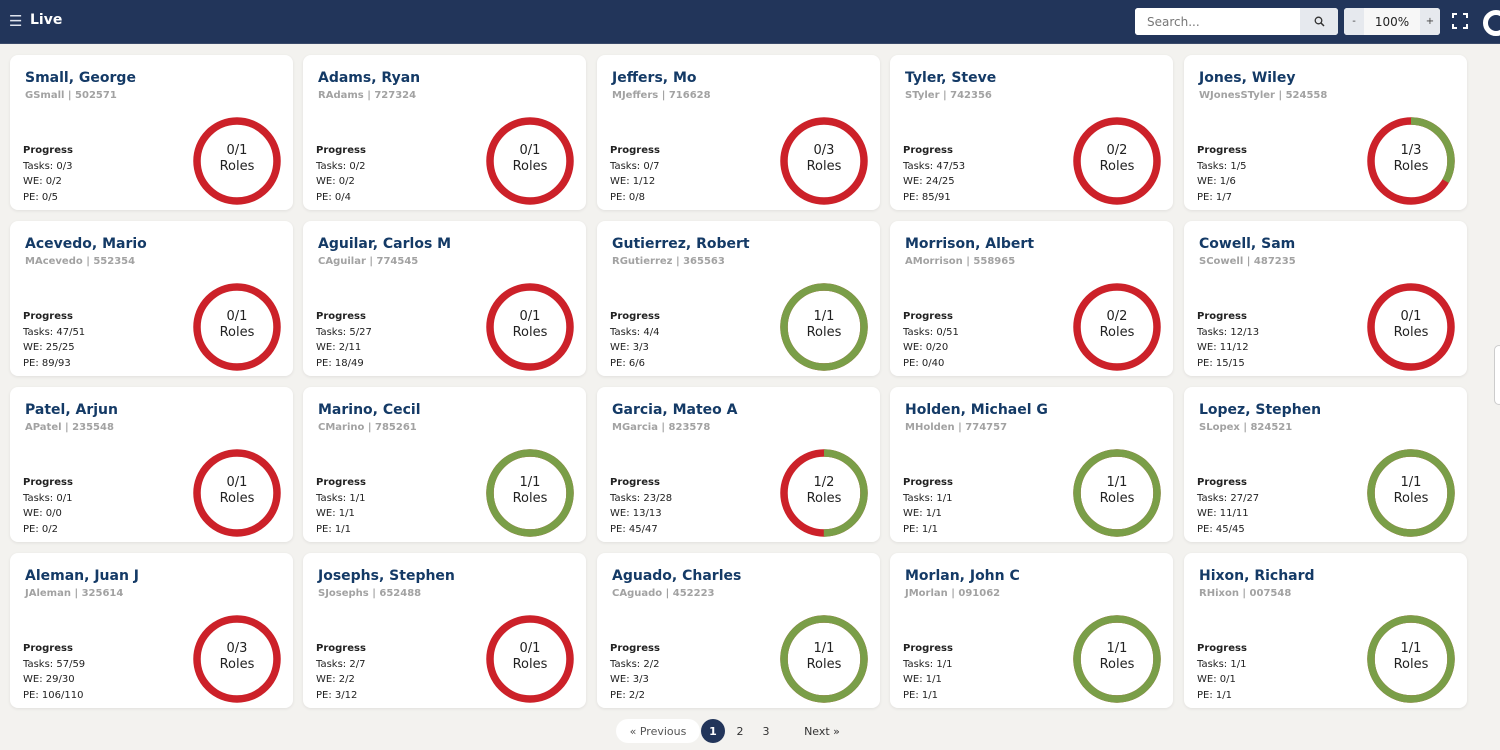 This screenshot has width=1500, height=750. I want to click on employee-name: Adams, Ryan, so click(369, 78).